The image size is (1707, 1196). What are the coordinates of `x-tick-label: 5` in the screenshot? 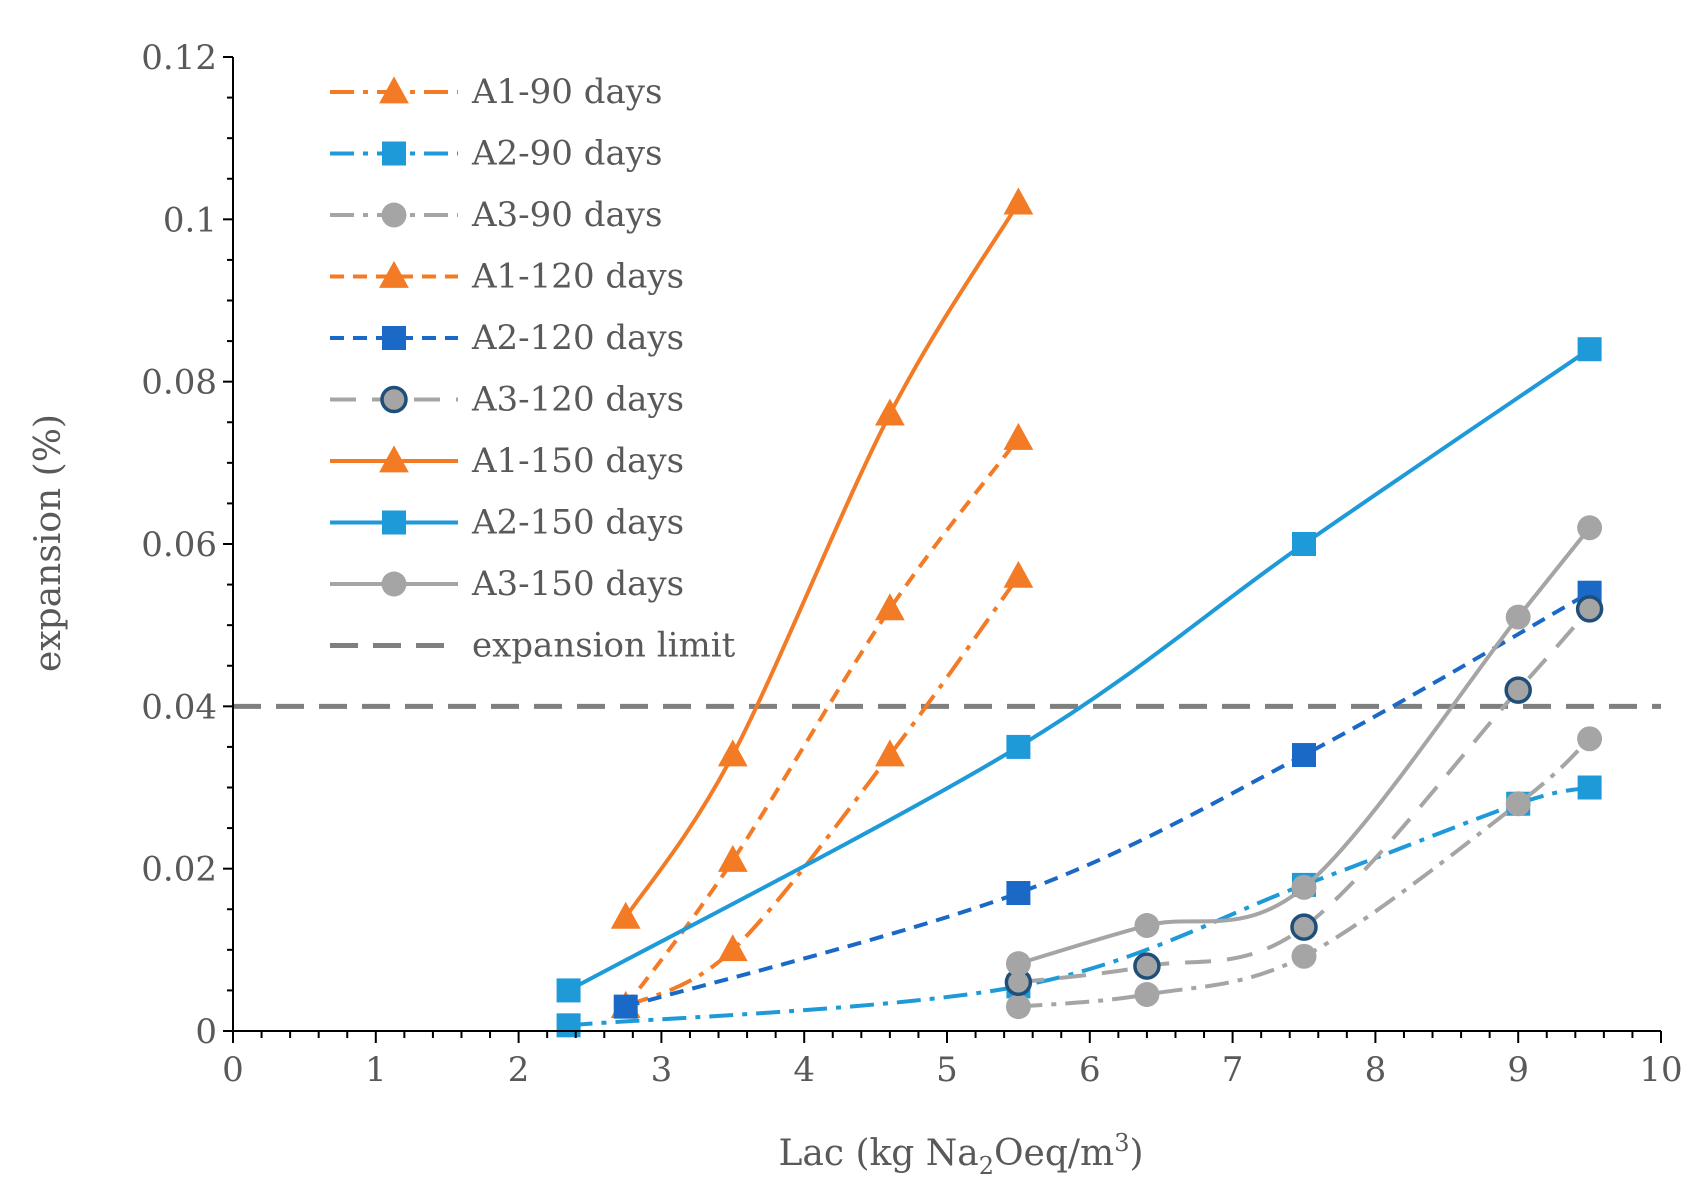 It's located at (947, 1070).